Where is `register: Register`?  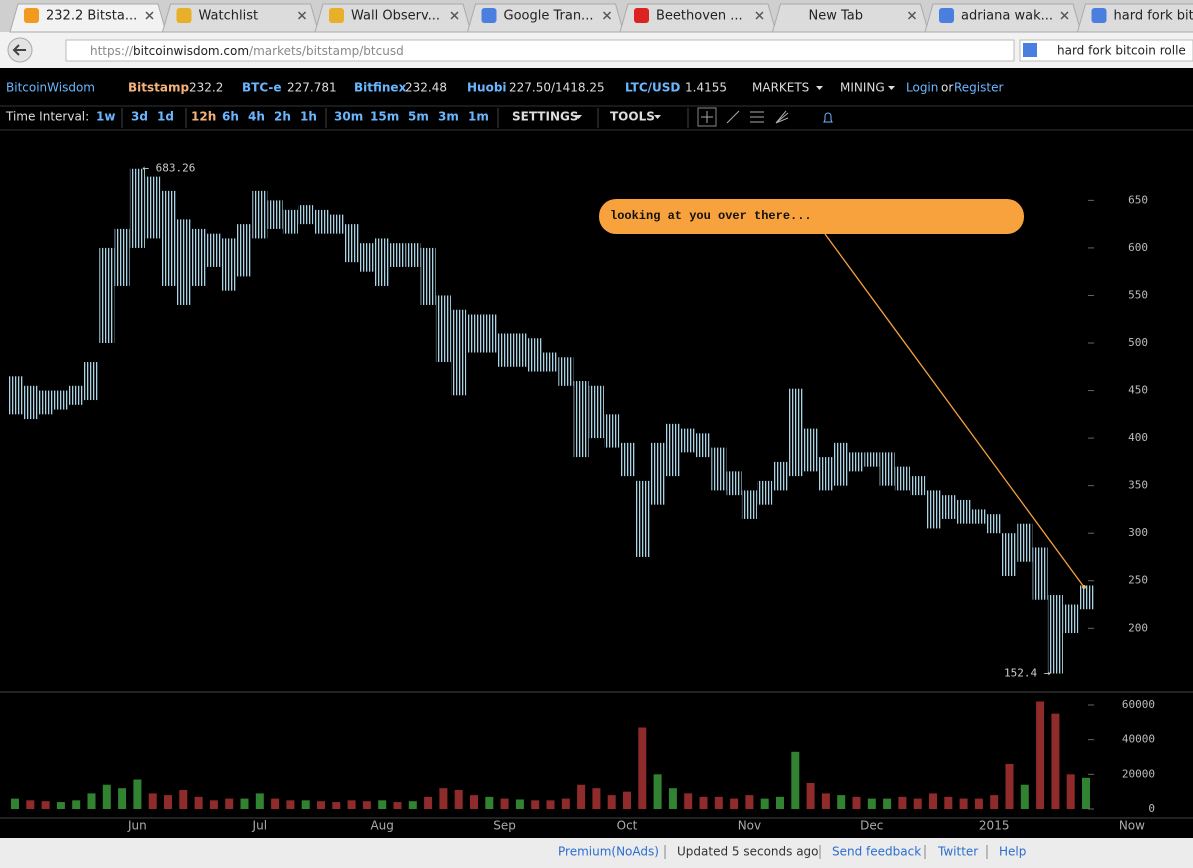 register: Register is located at coordinates (978, 88).